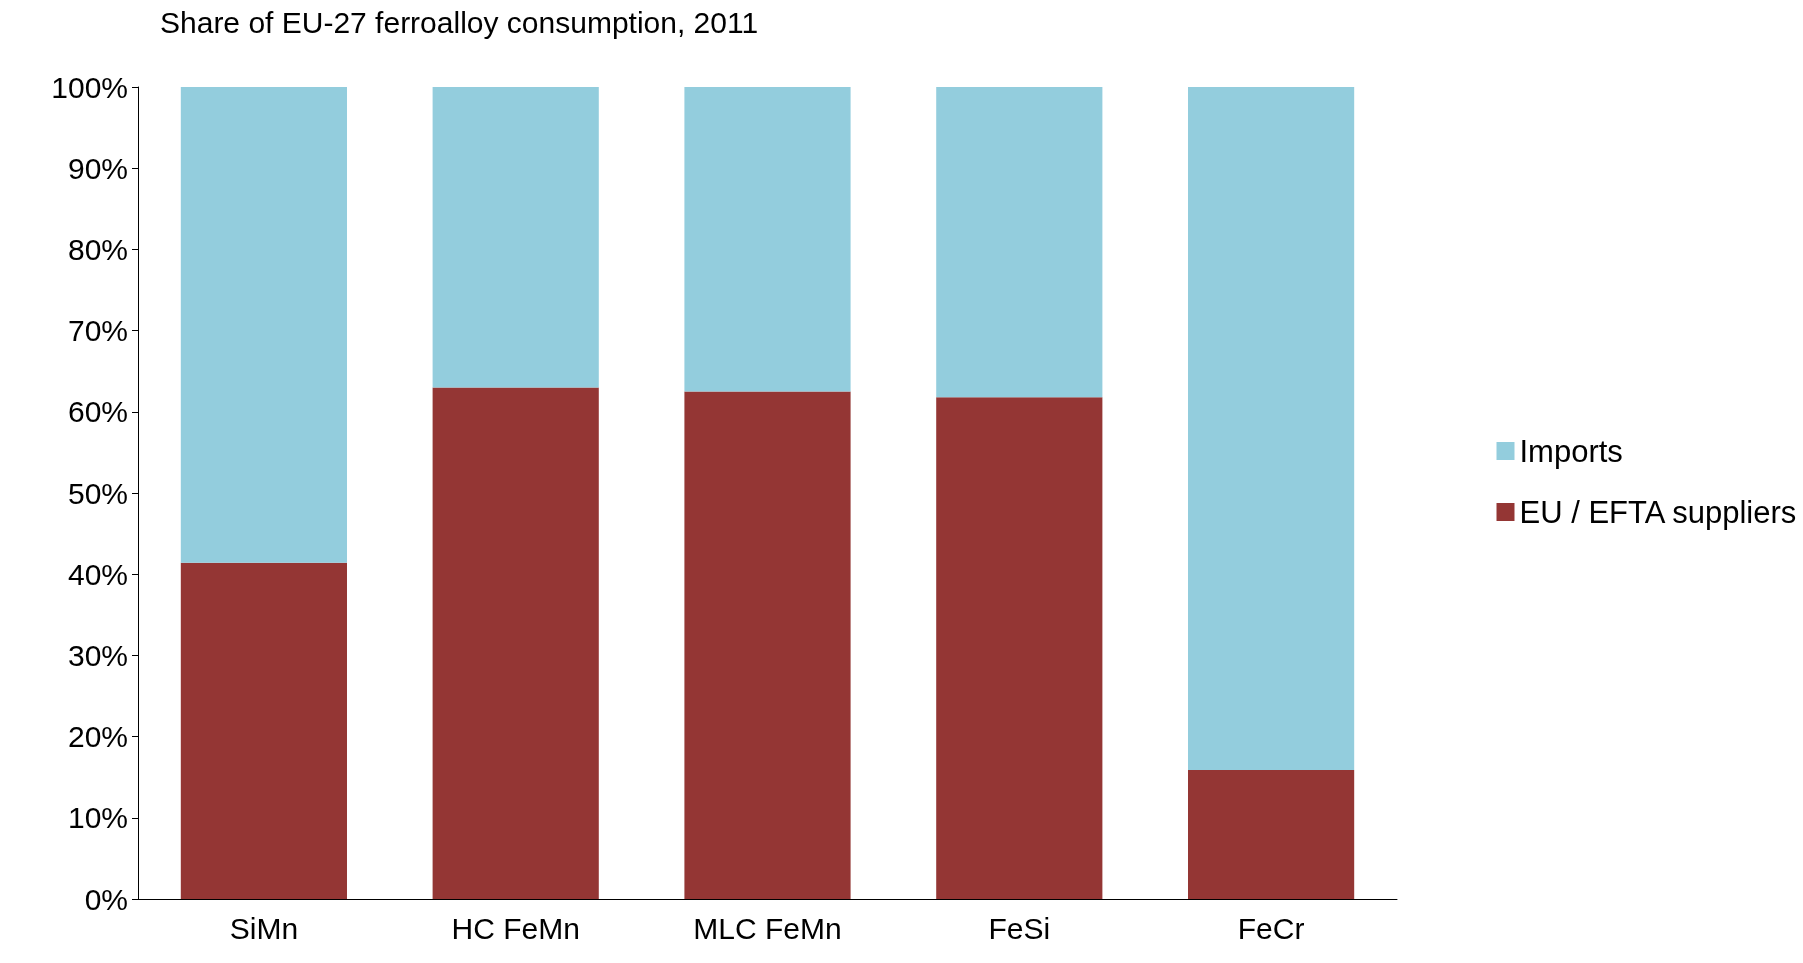 The width and height of the screenshot is (1803, 963). What do you see at coordinates (97, 818) in the screenshot?
I see `y-tick-label: 10%` at bounding box center [97, 818].